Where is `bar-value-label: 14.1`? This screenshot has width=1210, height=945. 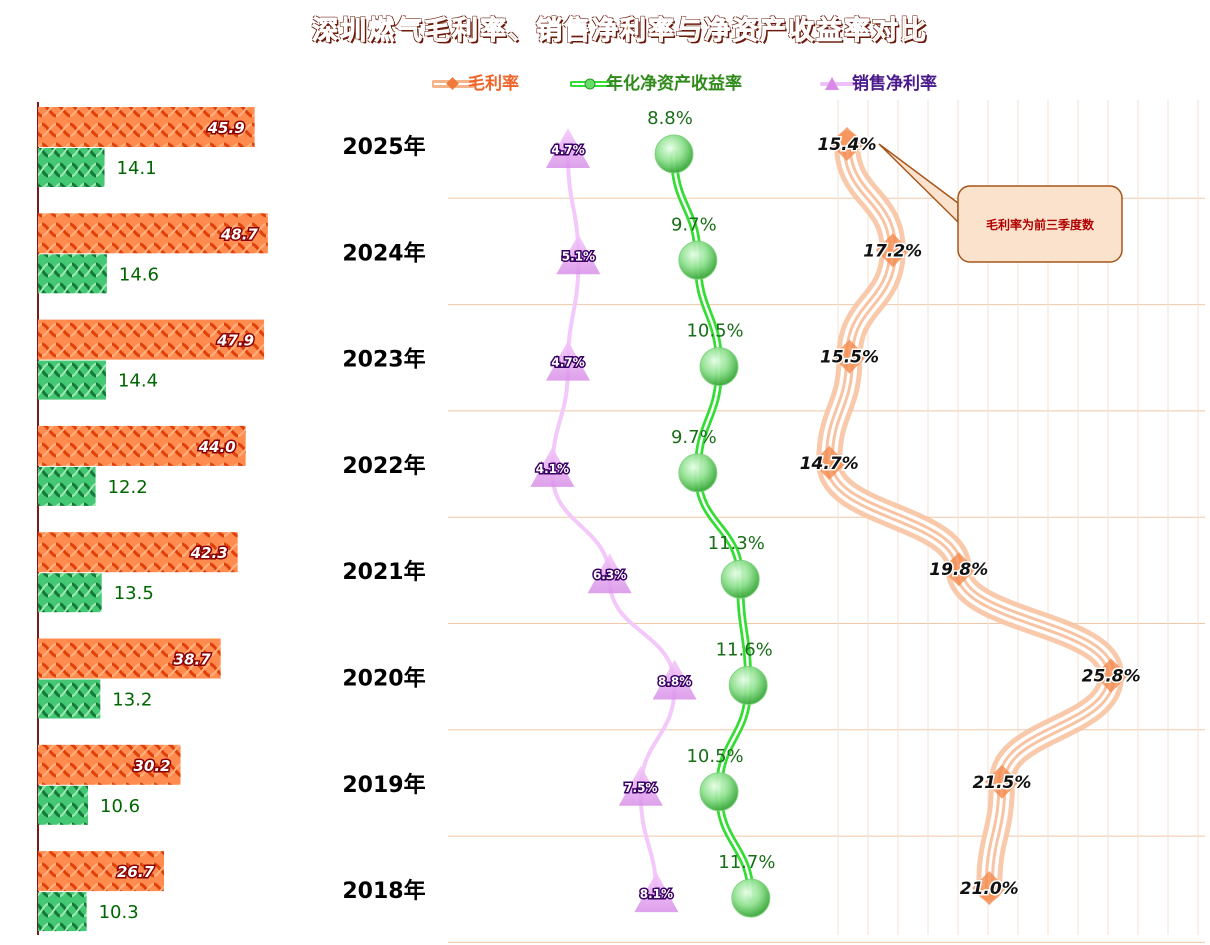 bar-value-label: 14.1 is located at coordinates (137, 168).